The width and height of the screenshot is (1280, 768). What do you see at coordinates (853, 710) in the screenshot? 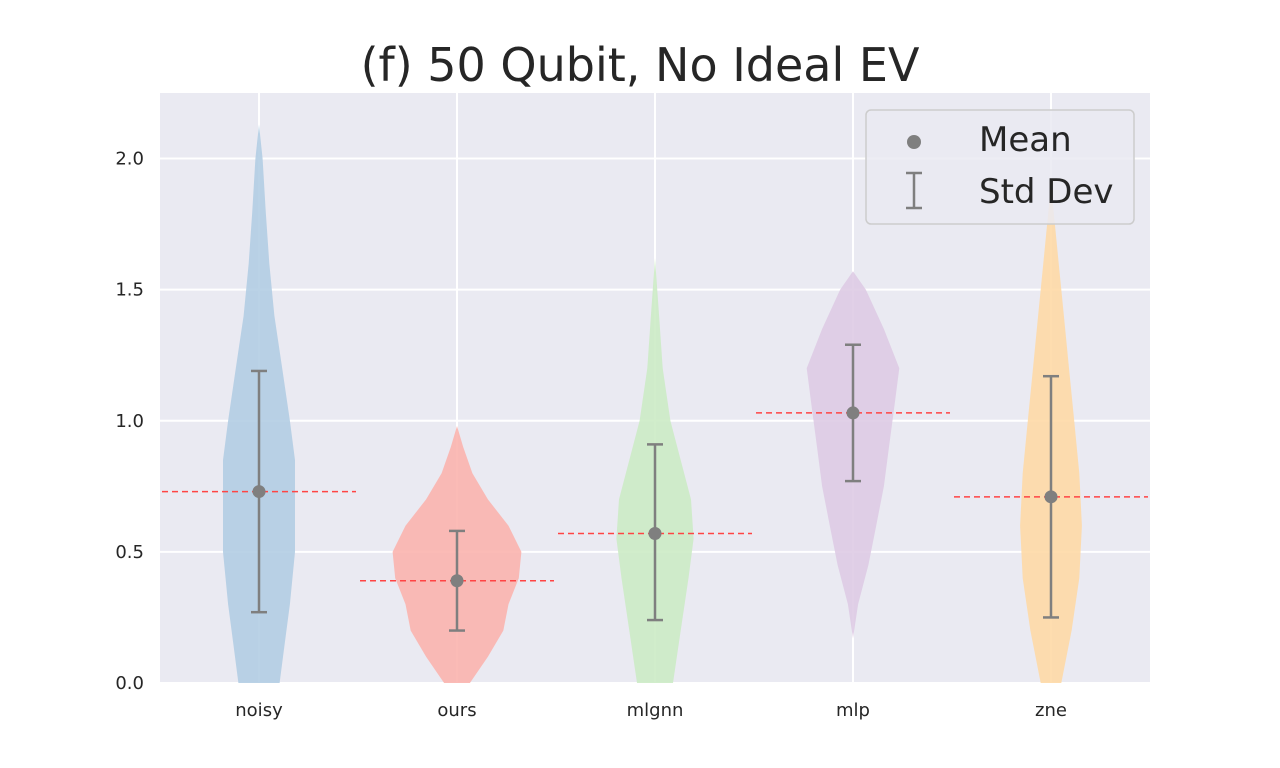
I see `x-tick-label: mlp` at bounding box center [853, 710].